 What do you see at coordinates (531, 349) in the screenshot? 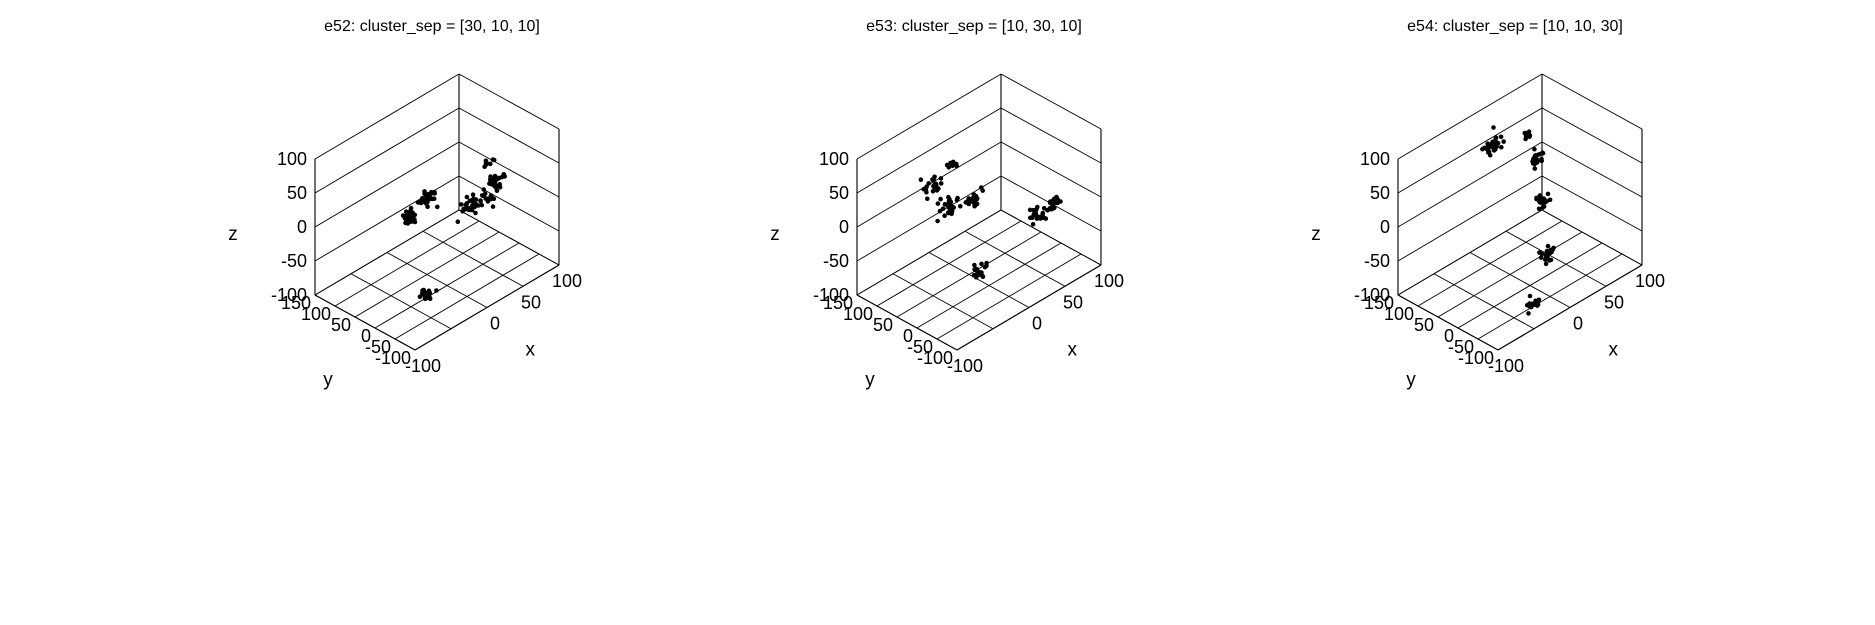
I see `x-axis-label: x` at bounding box center [531, 349].